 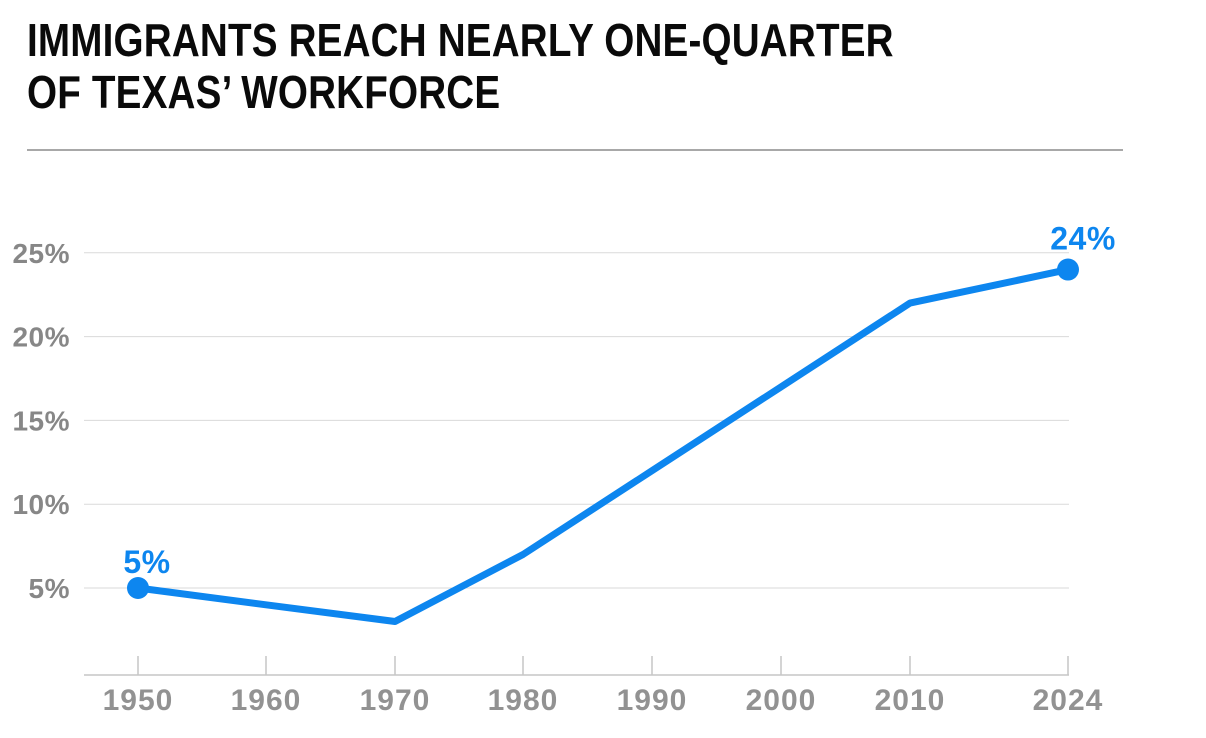 I want to click on x-axis-label-2000: 2000, so click(x=781, y=700).